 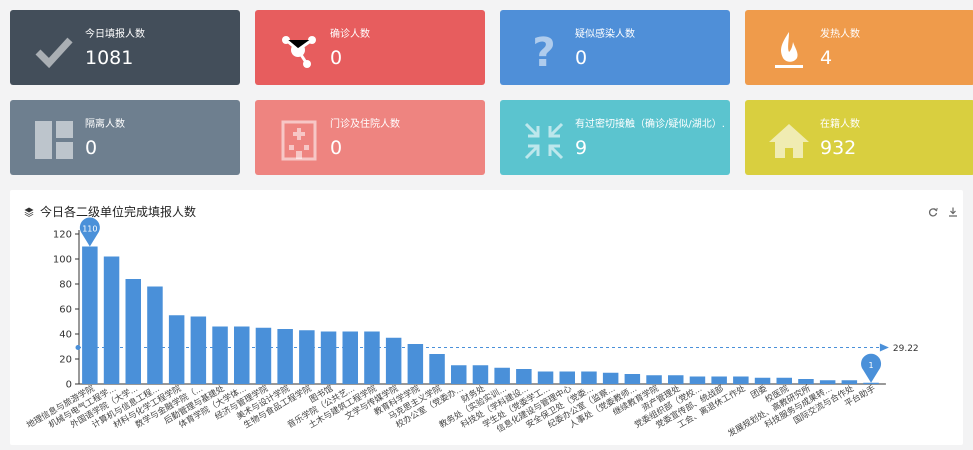 What do you see at coordinates (370, 137) in the screenshot?
I see `stat-card: 门诊及住院人数 0` at bounding box center [370, 137].